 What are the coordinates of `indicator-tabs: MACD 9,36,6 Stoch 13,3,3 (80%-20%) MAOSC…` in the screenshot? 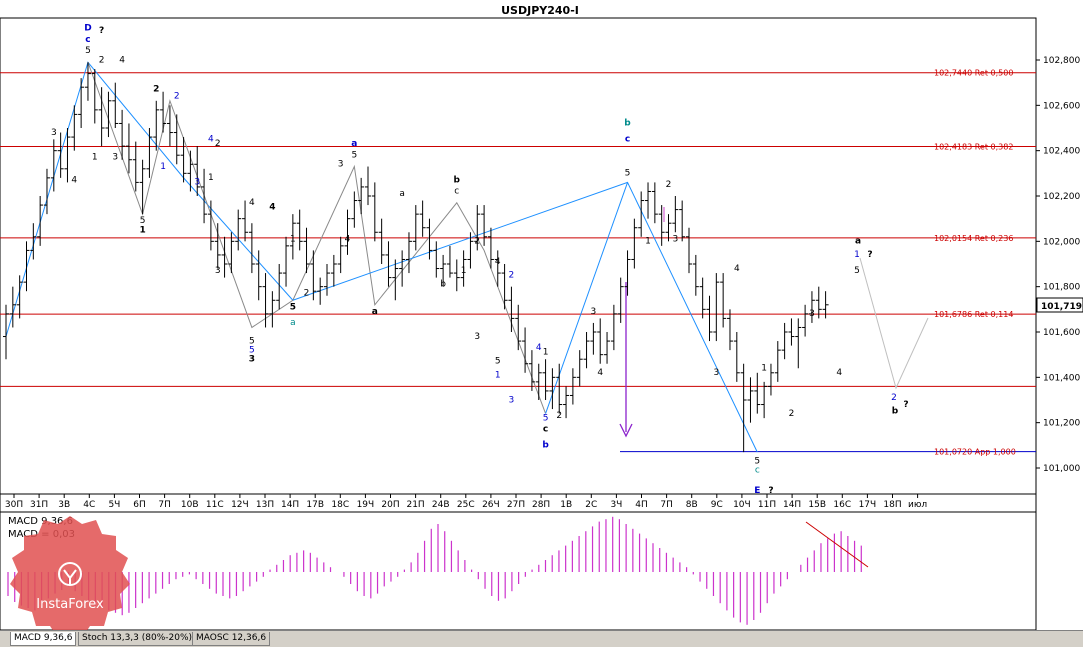 It's located at (541, 638).